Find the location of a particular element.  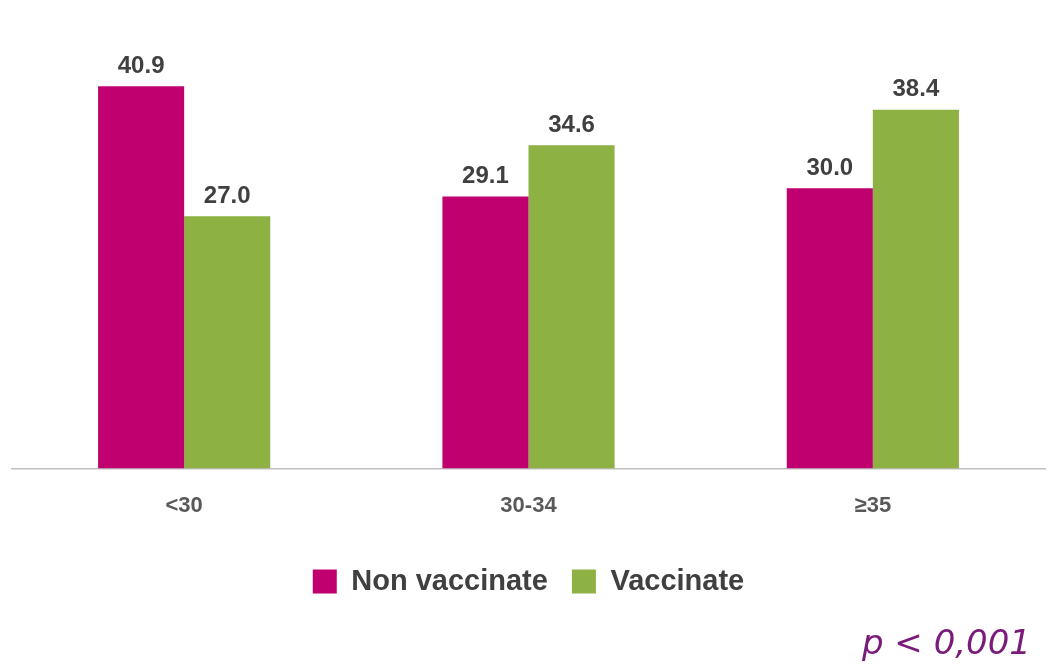

legend-label: Vaccinate is located at coordinates (677, 579).